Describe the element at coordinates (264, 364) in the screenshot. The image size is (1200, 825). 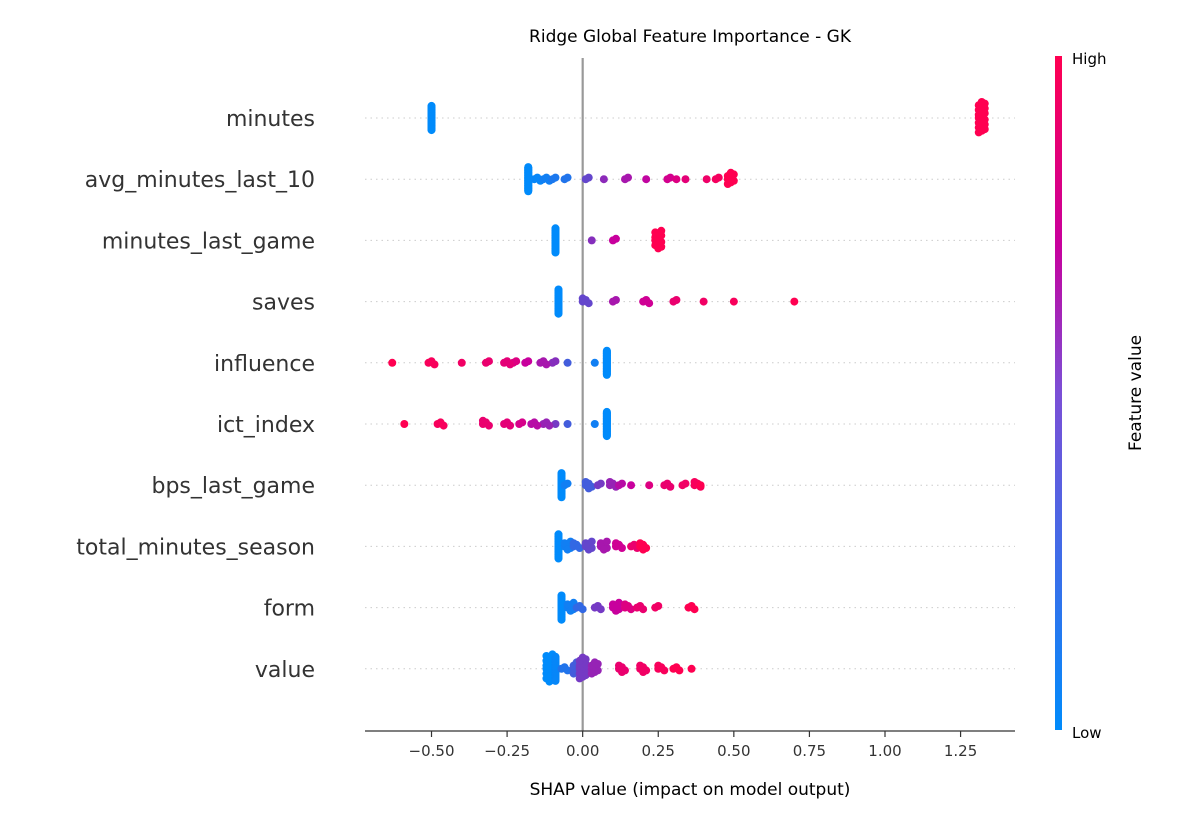
I see `feature-label: influence` at that location.